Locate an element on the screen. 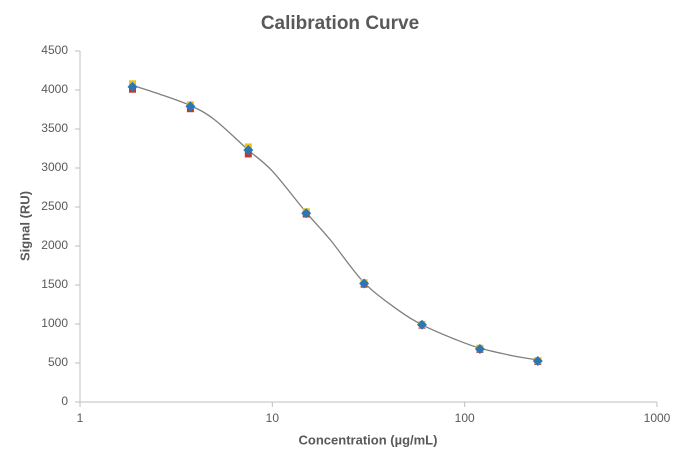 The image size is (680, 460). y-tick-label: 0 is located at coordinates (64, 401).